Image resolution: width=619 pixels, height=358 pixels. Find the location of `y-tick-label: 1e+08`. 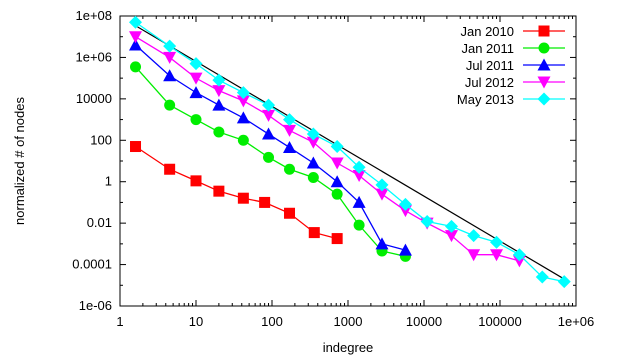

y-tick-label: 1e+08 is located at coordinates (93, 15).